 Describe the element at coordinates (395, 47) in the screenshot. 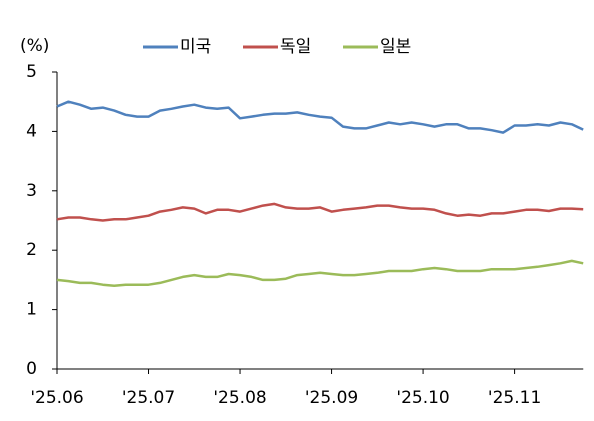

I see `legend-label: 일본` at that location.